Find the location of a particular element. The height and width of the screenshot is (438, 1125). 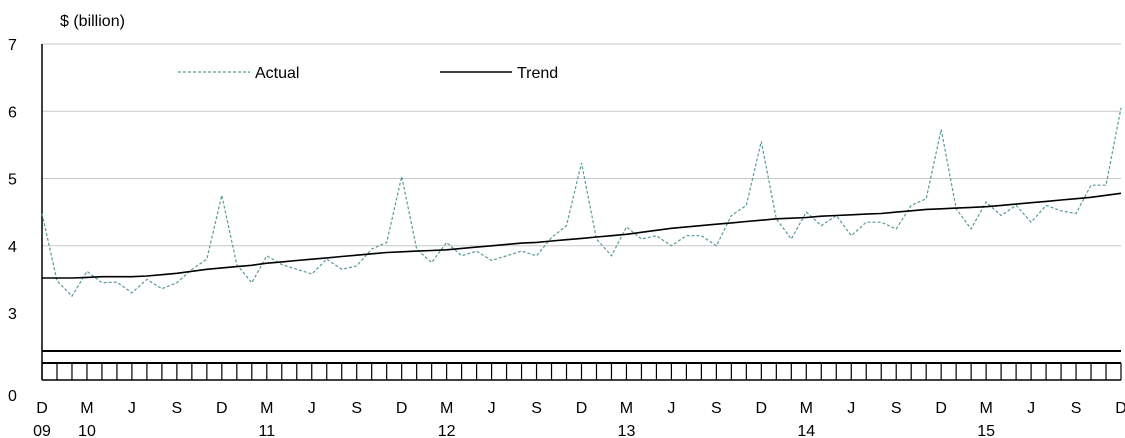

y-tick-label: 5 is located at coordinates (12, 180).